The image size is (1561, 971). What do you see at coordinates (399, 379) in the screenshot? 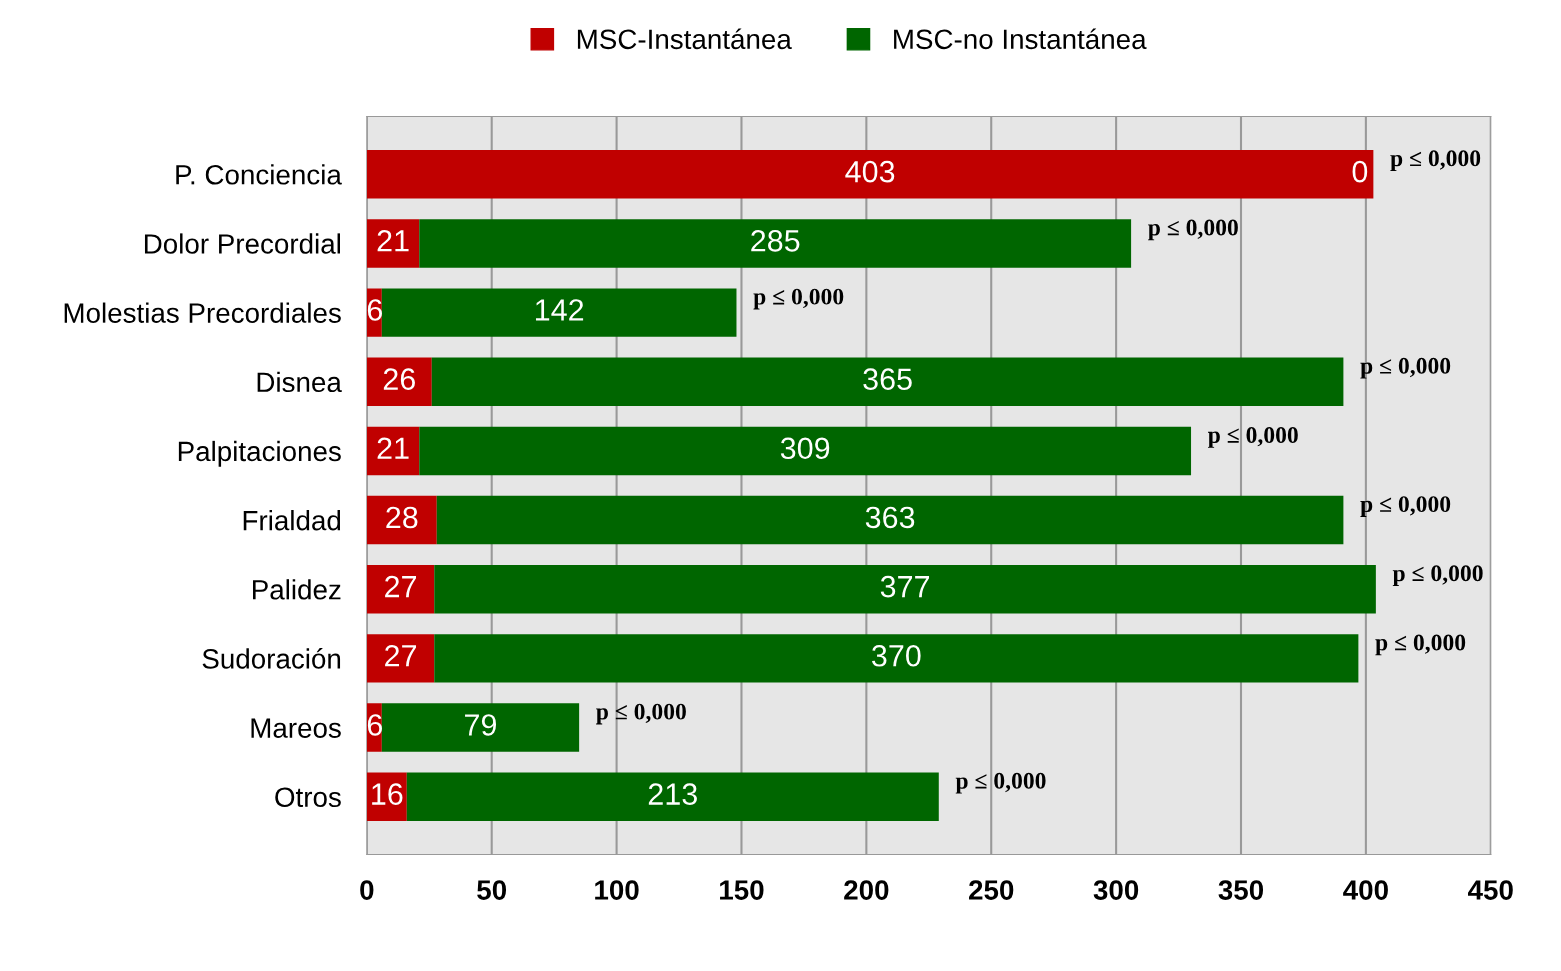
I see `data-label: 26` at bounding box center [399, 379].